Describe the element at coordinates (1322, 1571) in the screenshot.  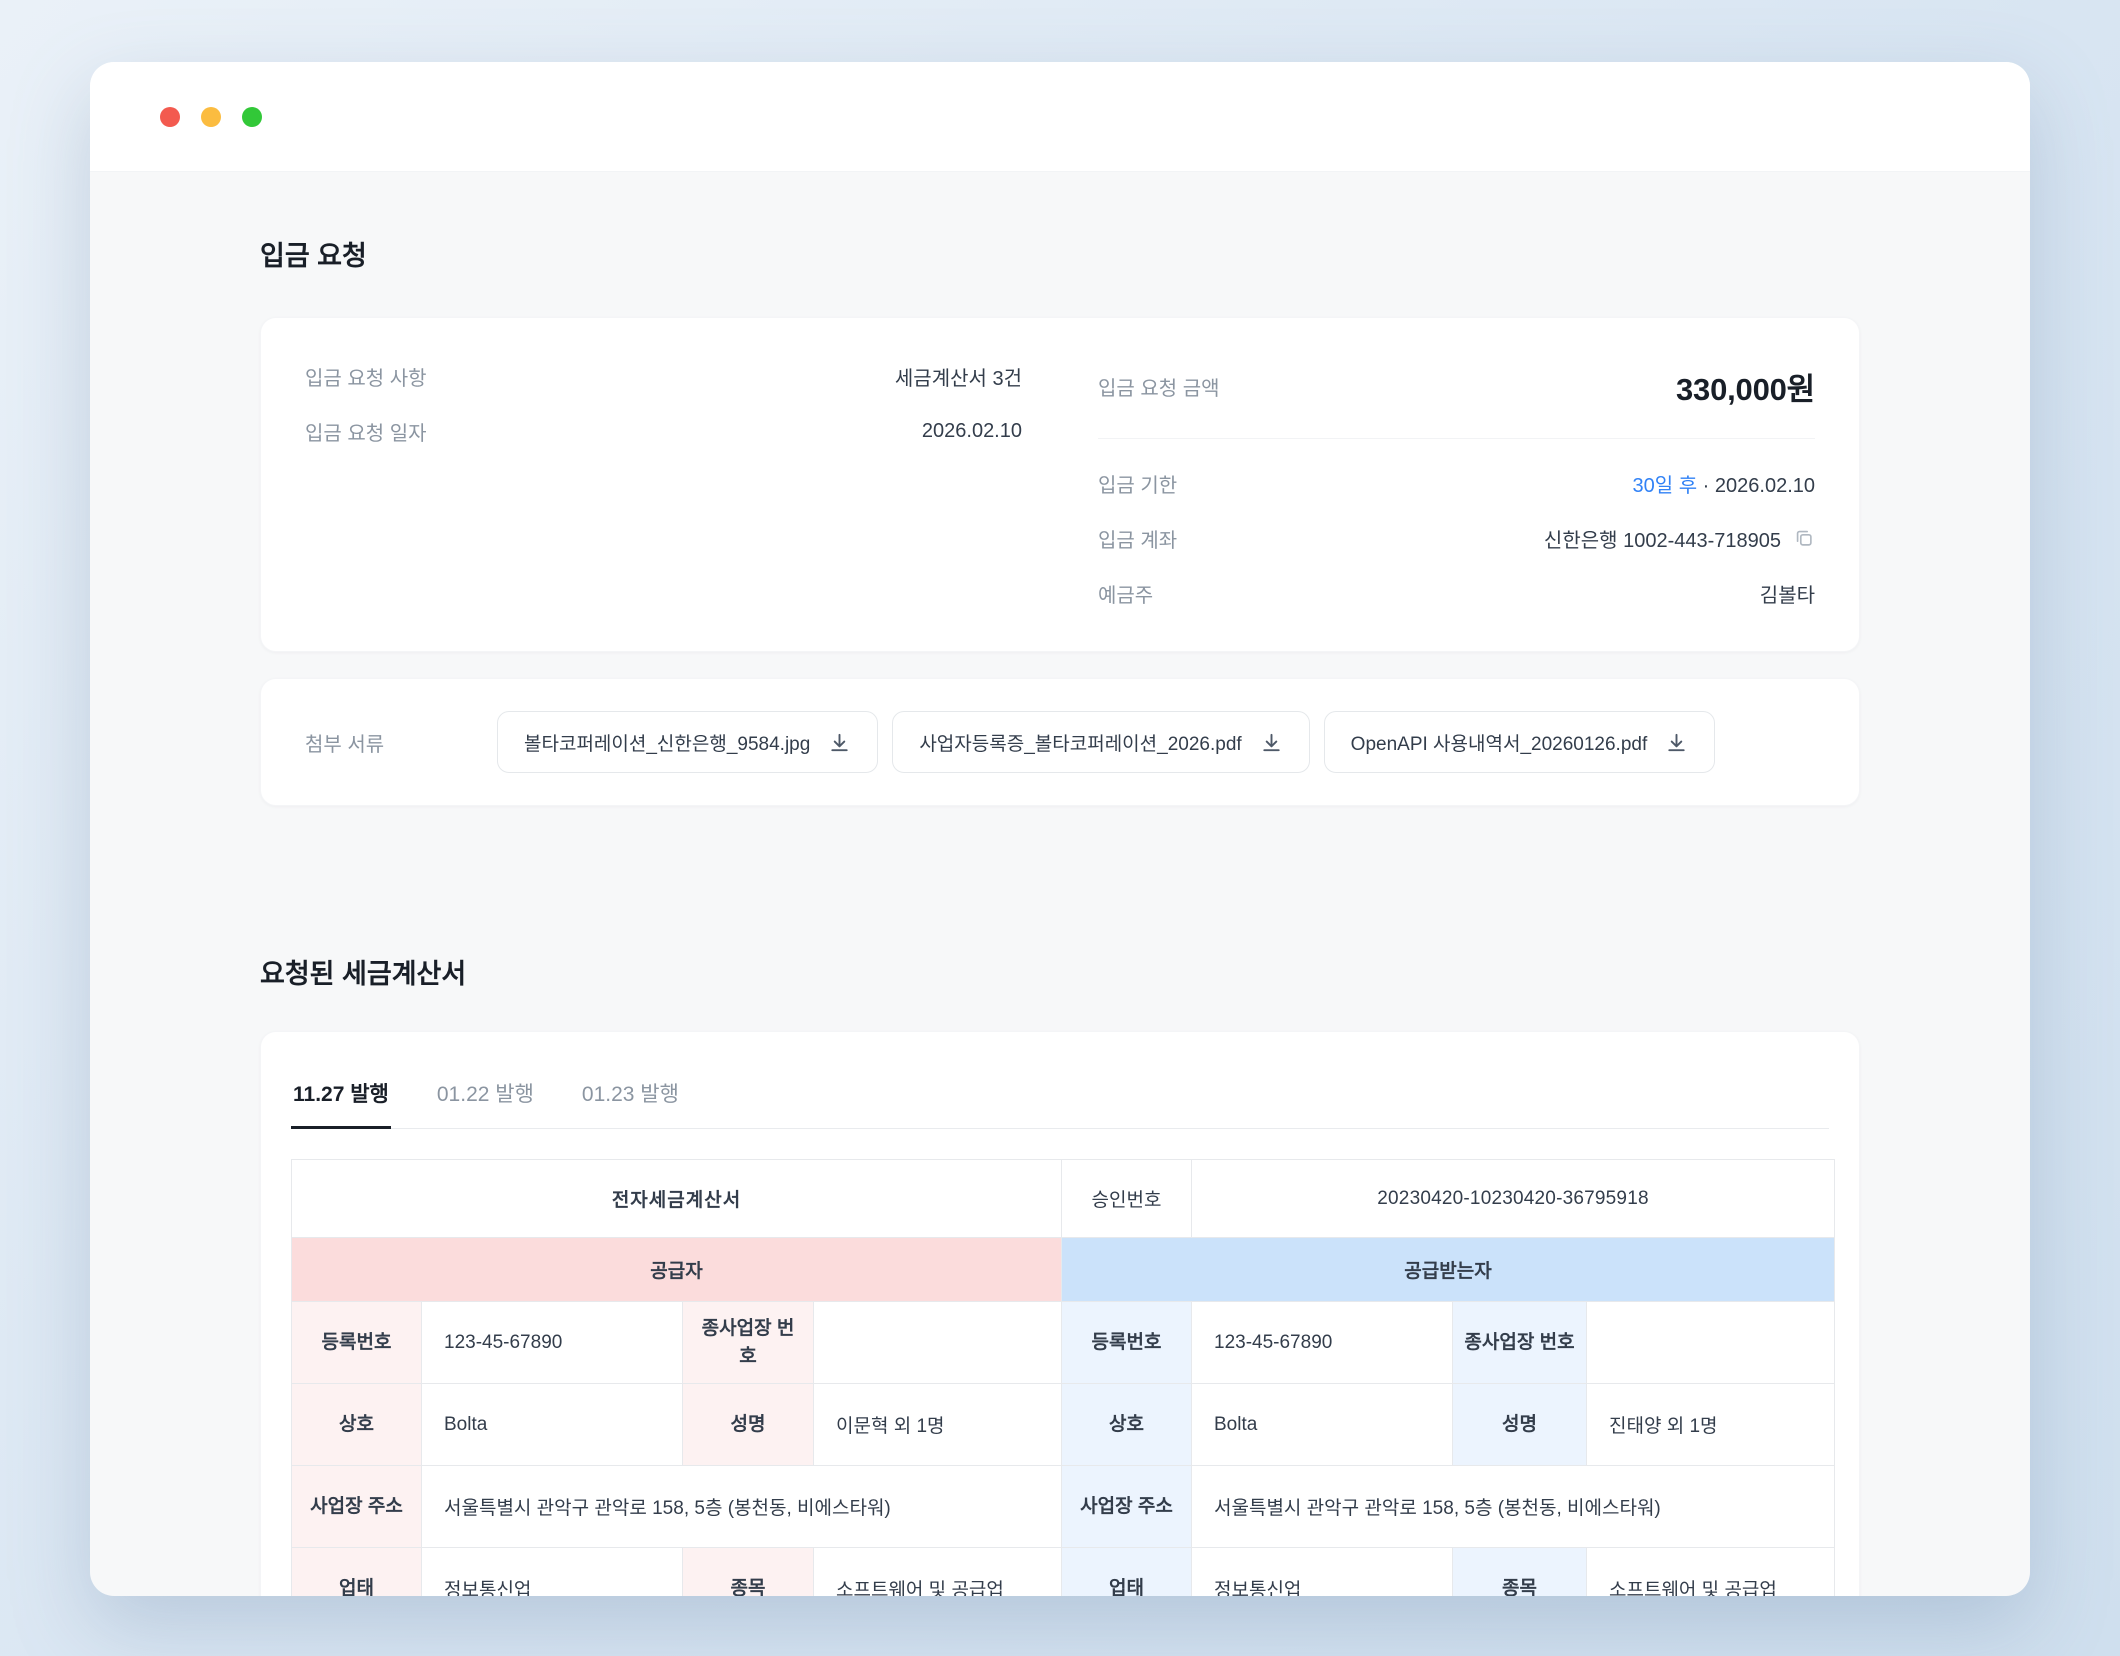
I see `recipient-type-value: 정보통신업` at that location.